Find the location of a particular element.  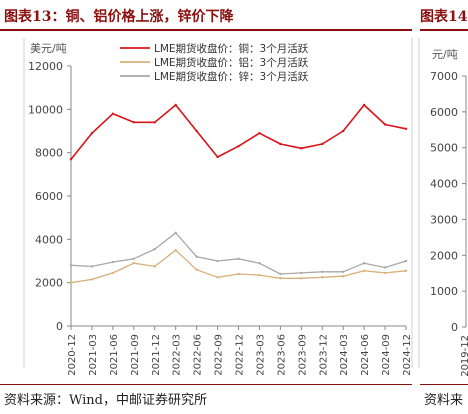

series-line-zinc is located at coordinates (238, 253).